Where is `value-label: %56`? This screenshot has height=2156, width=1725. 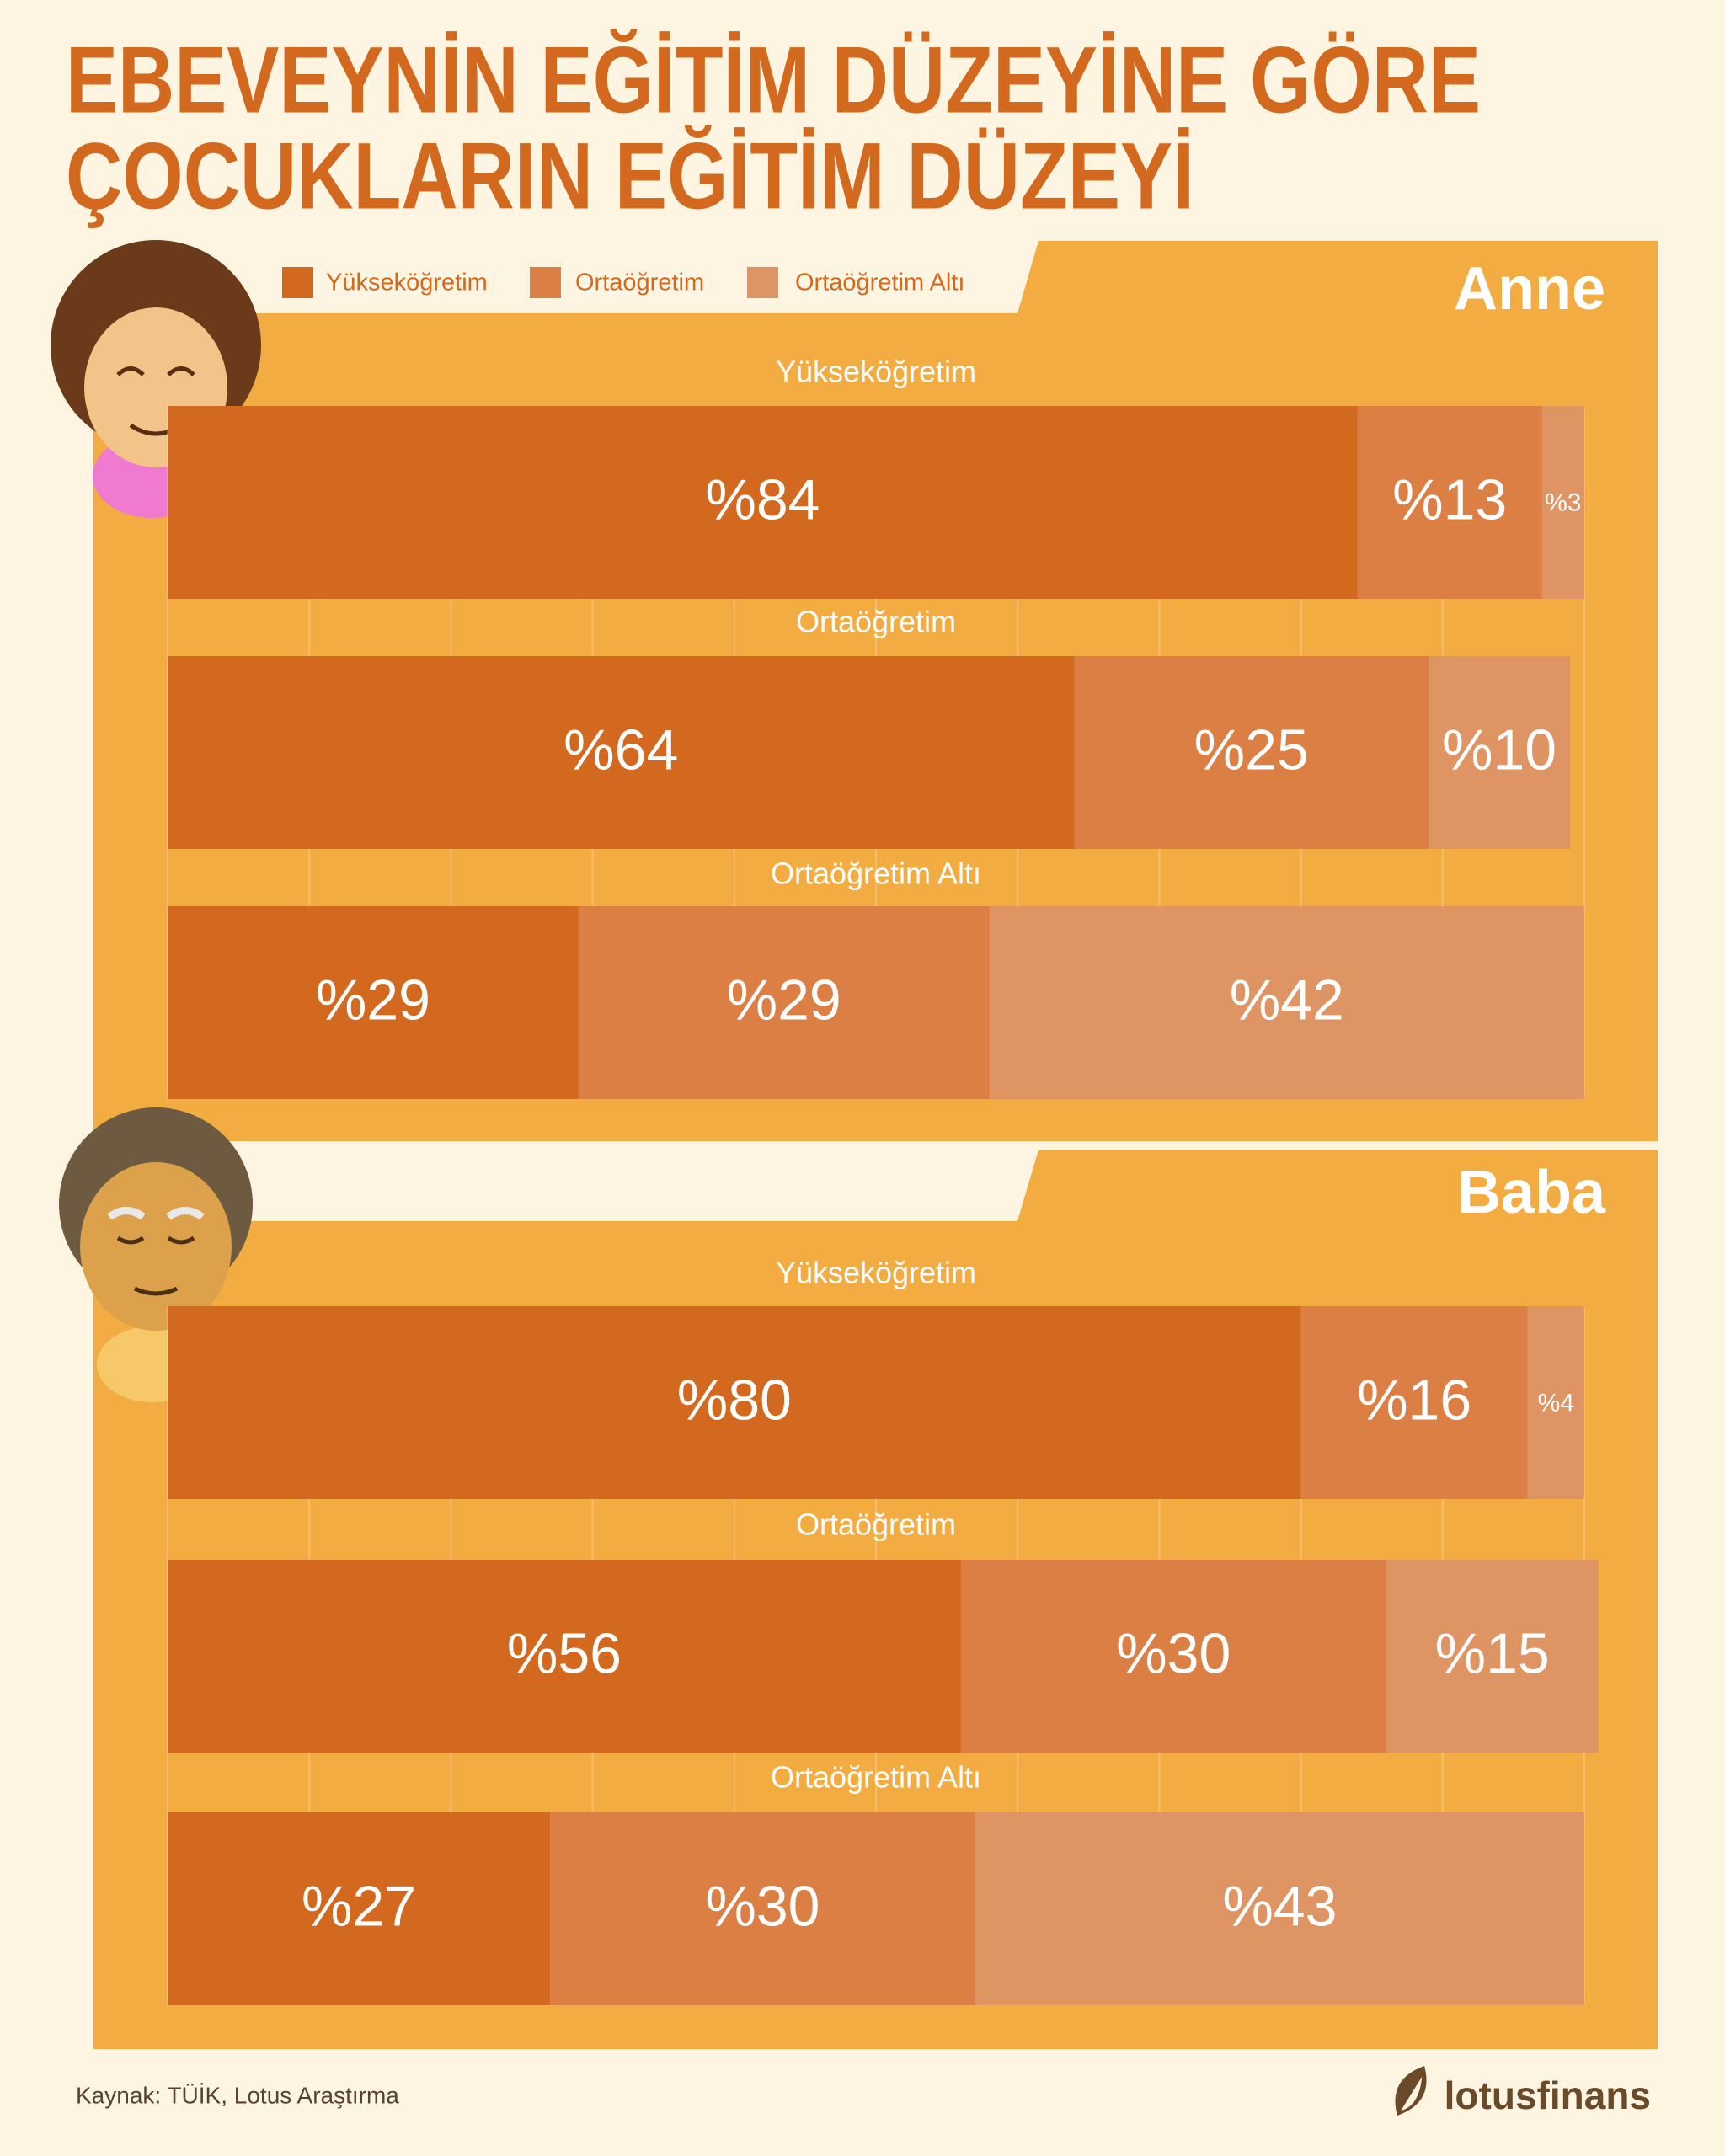 value-label: %56 is located at coordinates (564, 1653).